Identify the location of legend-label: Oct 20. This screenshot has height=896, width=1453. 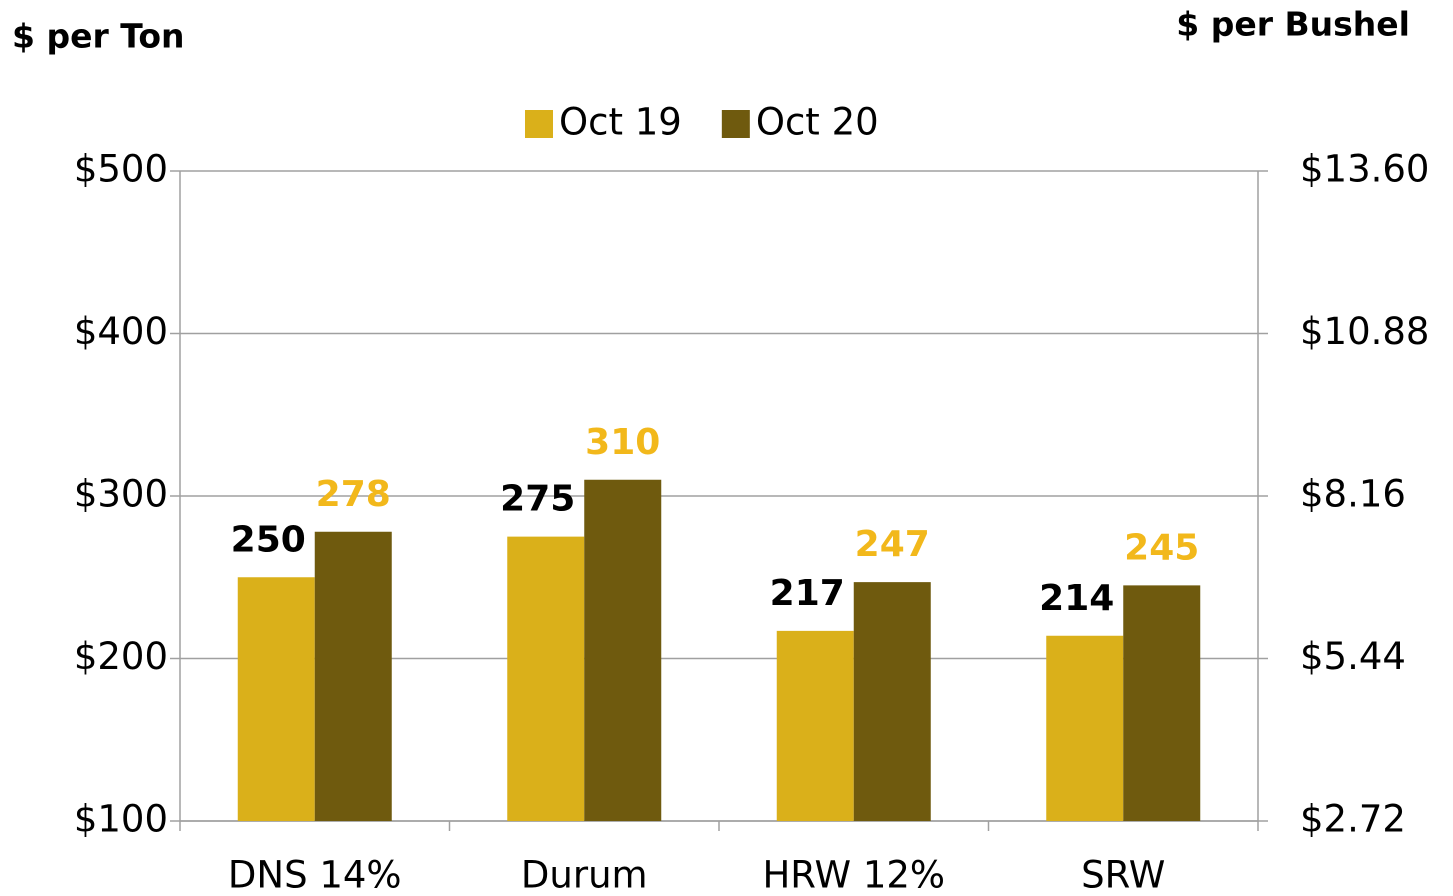
(817, 122).